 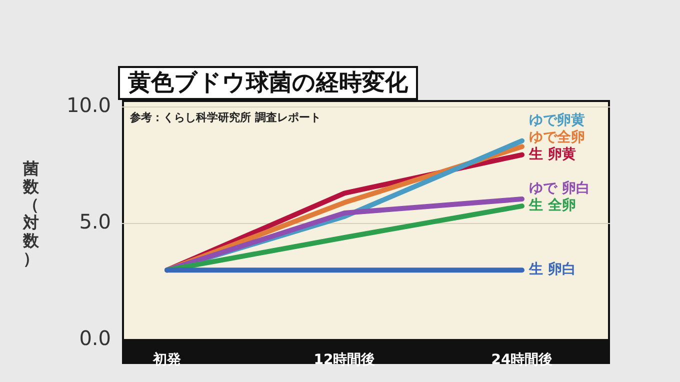 I want to click on y-axis-title: 菌数（対数）, so click(x=31, y=213).